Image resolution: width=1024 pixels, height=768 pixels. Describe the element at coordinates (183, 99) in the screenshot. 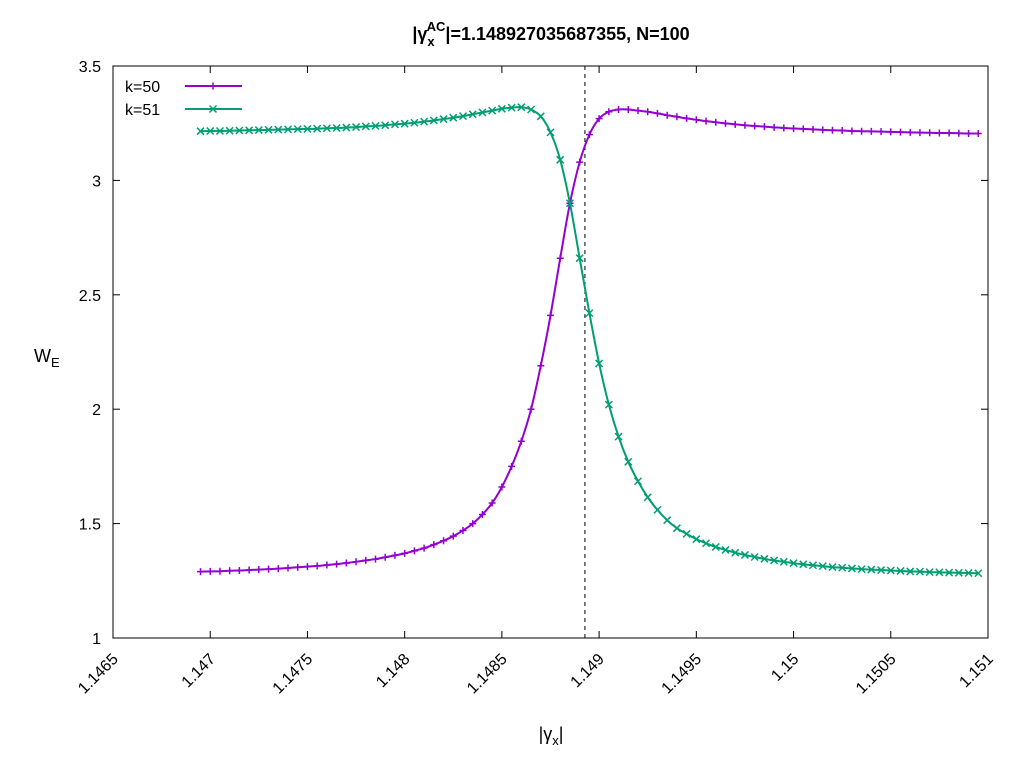

I see `legend: k=50 k=51` at that location.